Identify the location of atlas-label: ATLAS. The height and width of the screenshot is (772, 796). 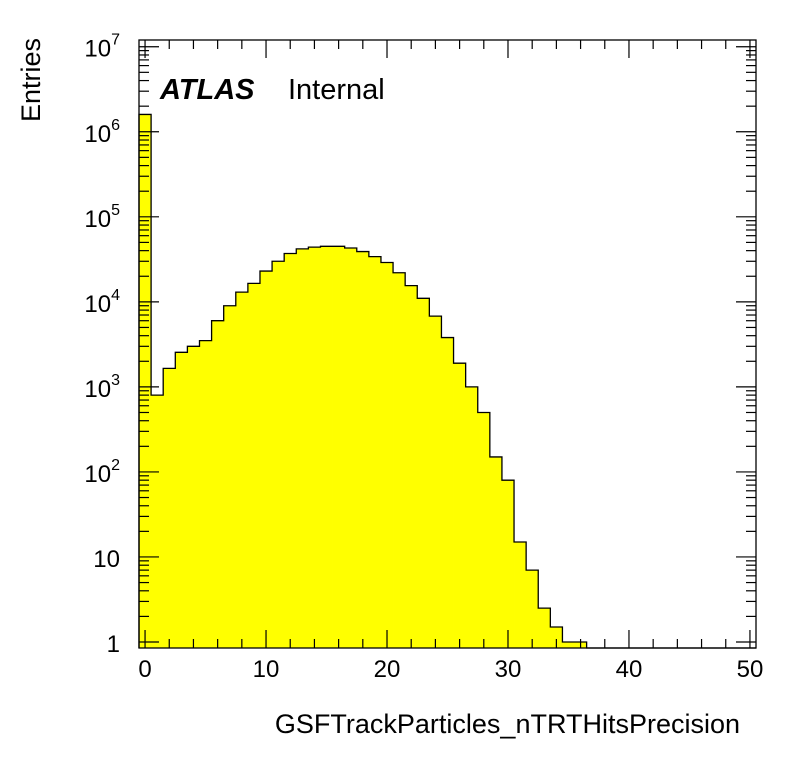
(207, 90).